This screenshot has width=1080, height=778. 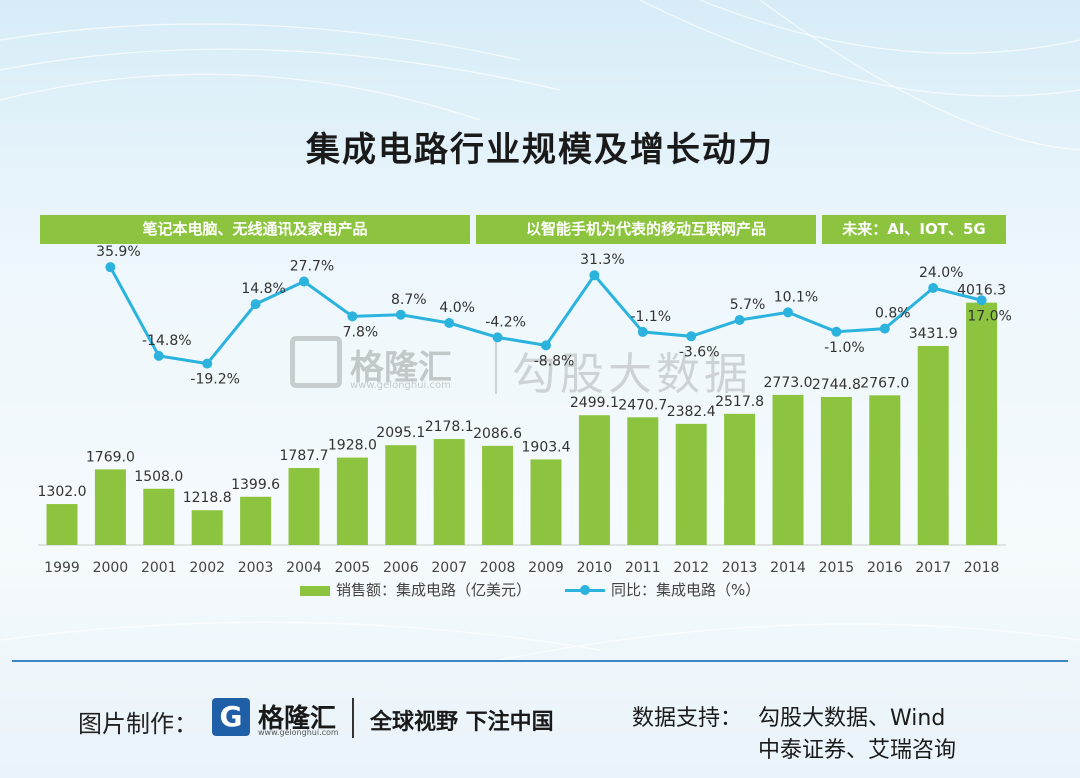 What do you see at coordinates (643, 481) in the screenshot?
I see `bar-2011` at bounding box center [643, 481].